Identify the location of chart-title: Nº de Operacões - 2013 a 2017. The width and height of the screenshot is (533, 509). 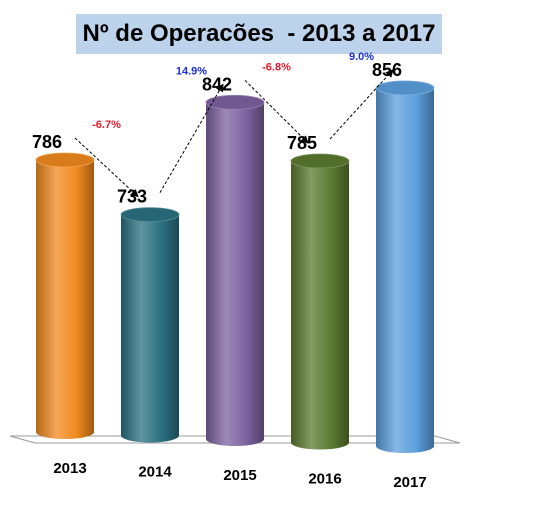
(259, 33).